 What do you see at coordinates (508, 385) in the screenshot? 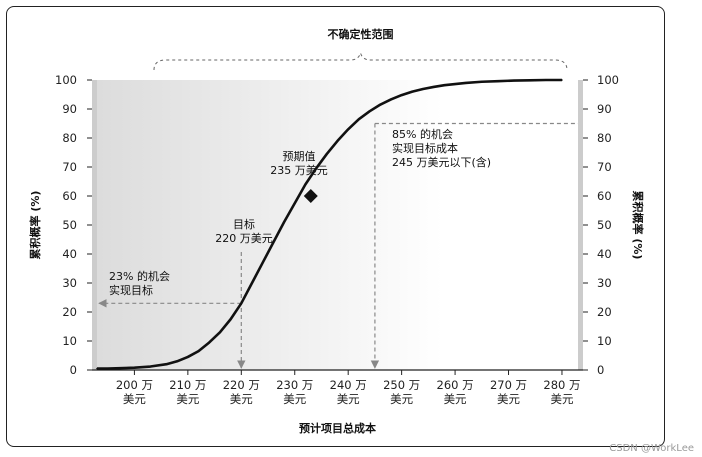
I see `x-tick-label: 270 万` at bounding box center [508, 385].